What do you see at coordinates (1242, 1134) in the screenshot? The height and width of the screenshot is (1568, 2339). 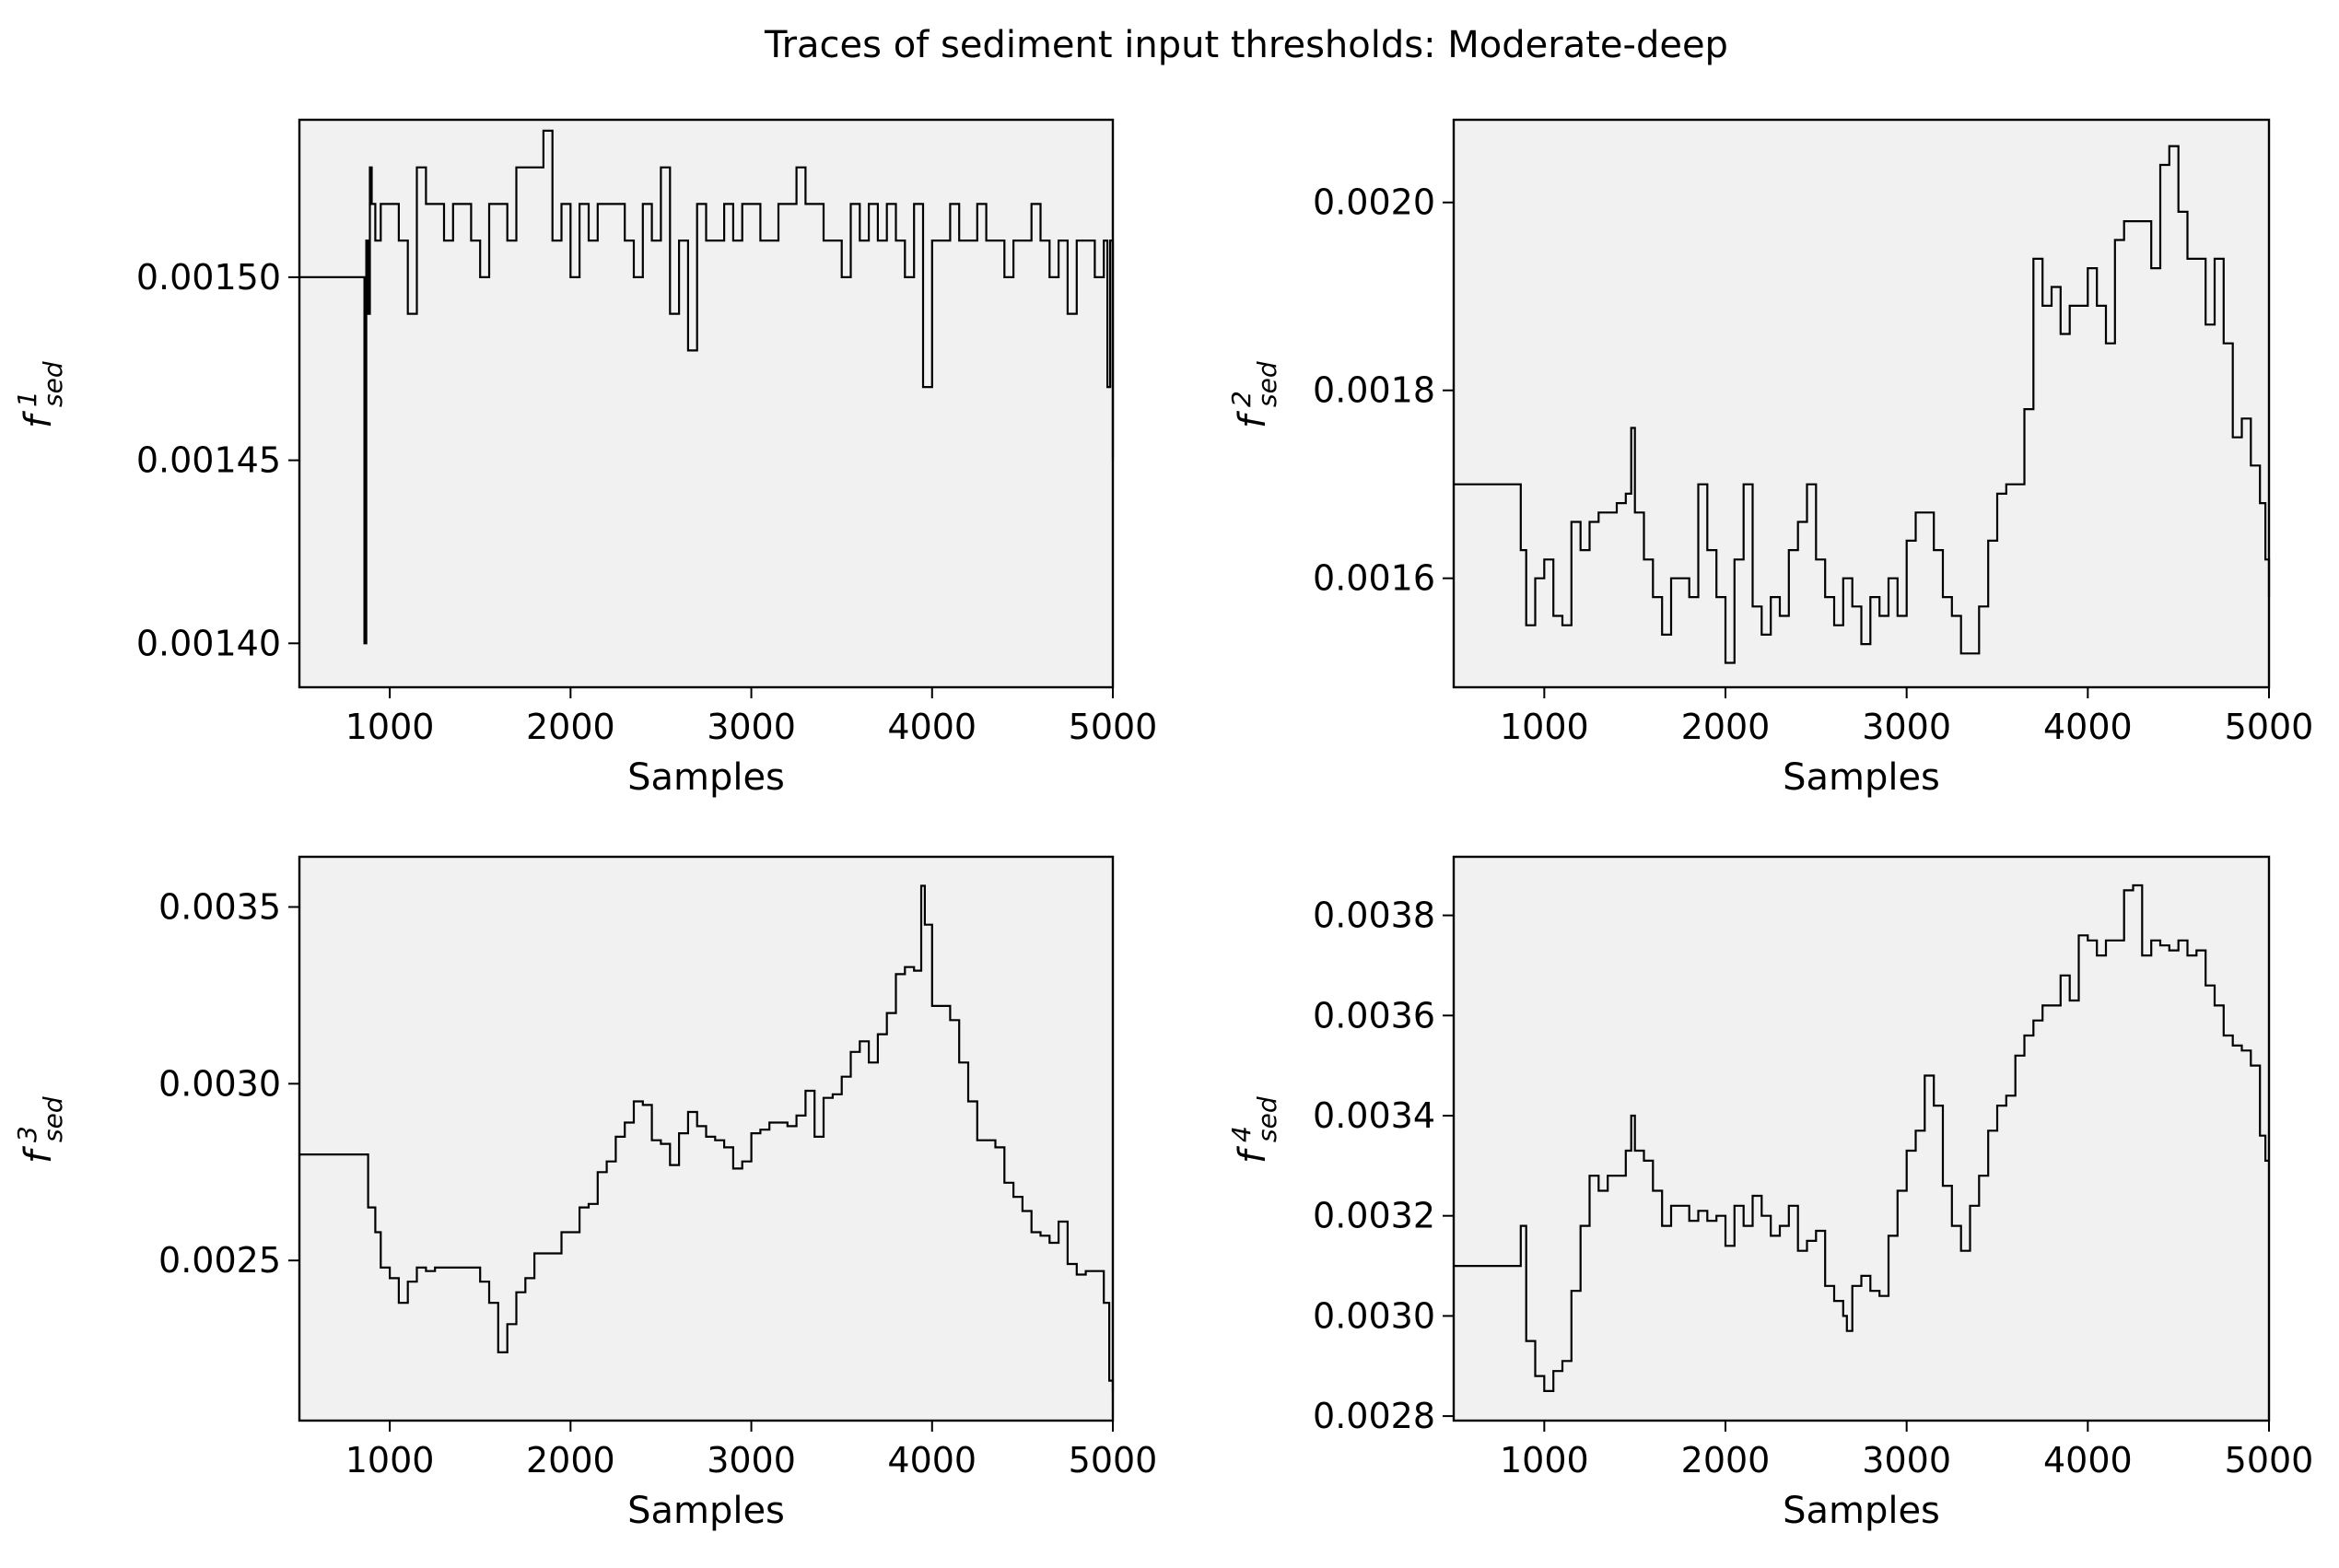 I see `y-axis-label-superscript: 4` at bounding box center [1242, 1134].